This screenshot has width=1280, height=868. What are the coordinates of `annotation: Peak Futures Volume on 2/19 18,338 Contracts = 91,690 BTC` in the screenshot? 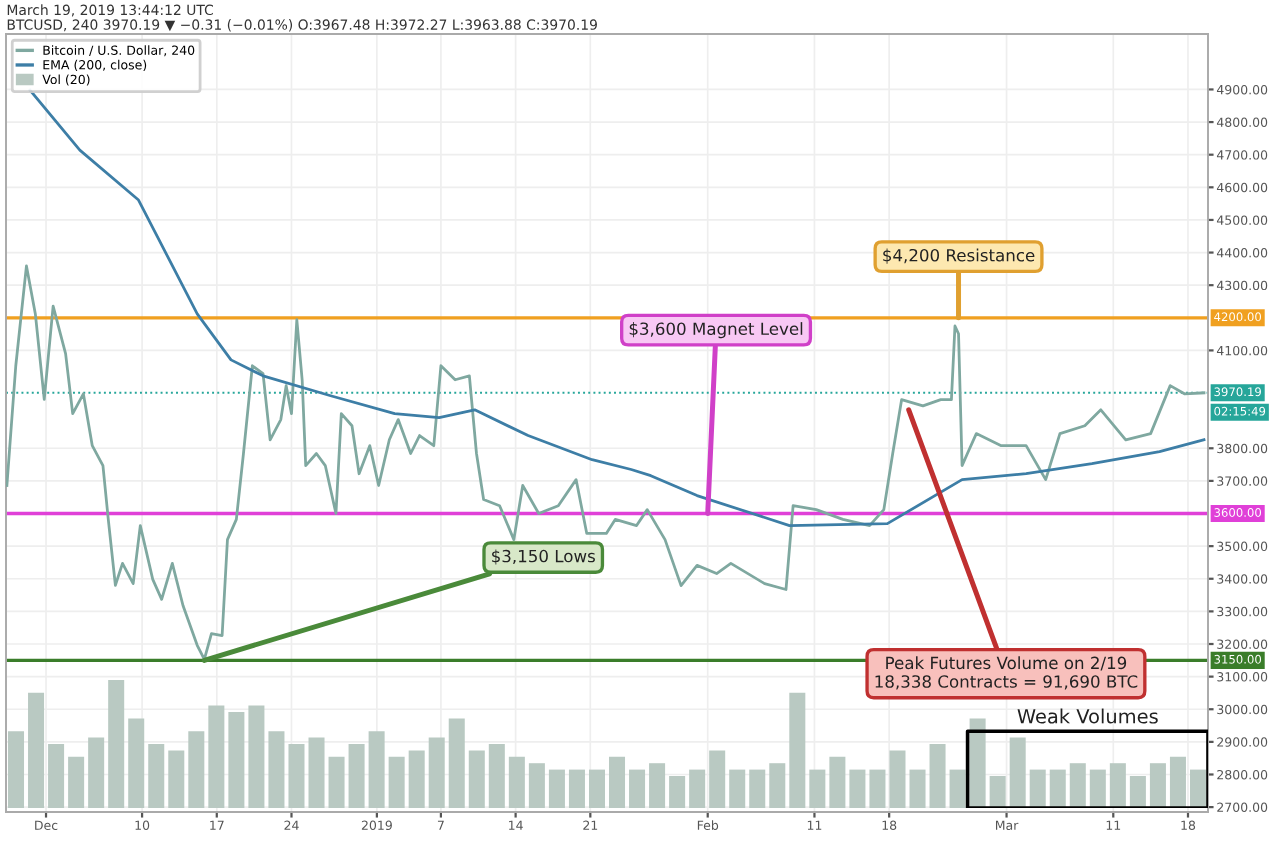 It's located at (1006, 673).